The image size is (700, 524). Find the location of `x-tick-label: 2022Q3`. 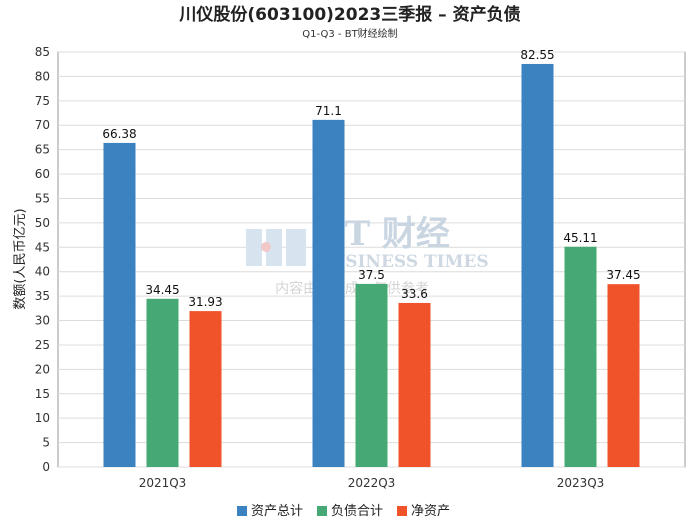

x-tick-label: 2022Q3 is located at coordinates (372, 483).